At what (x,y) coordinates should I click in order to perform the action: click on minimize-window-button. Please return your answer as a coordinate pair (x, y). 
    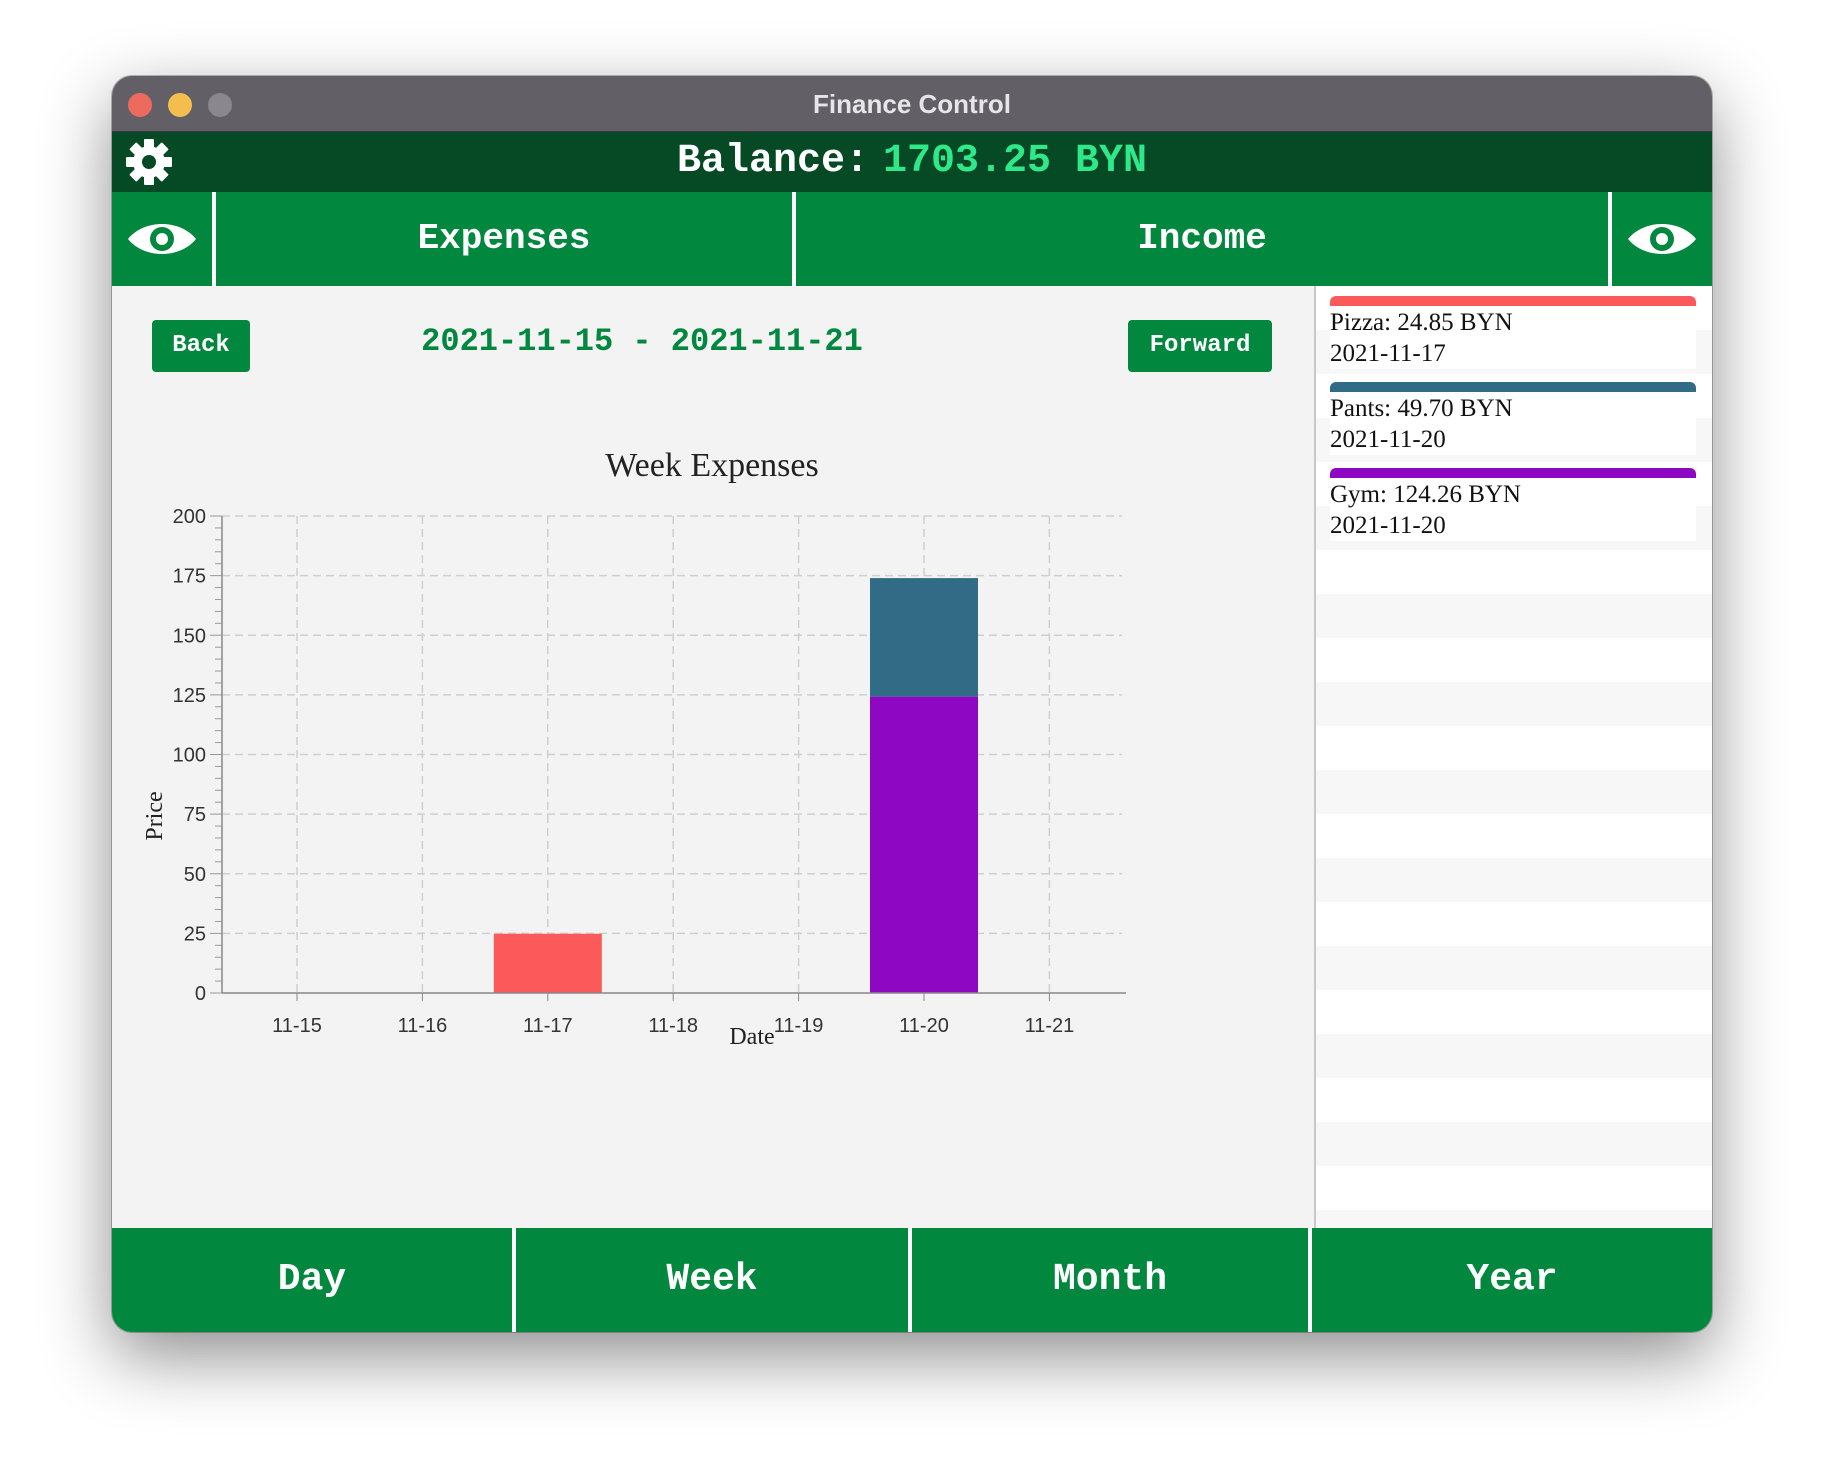
    Looking at the image, I should click on (180, 105).